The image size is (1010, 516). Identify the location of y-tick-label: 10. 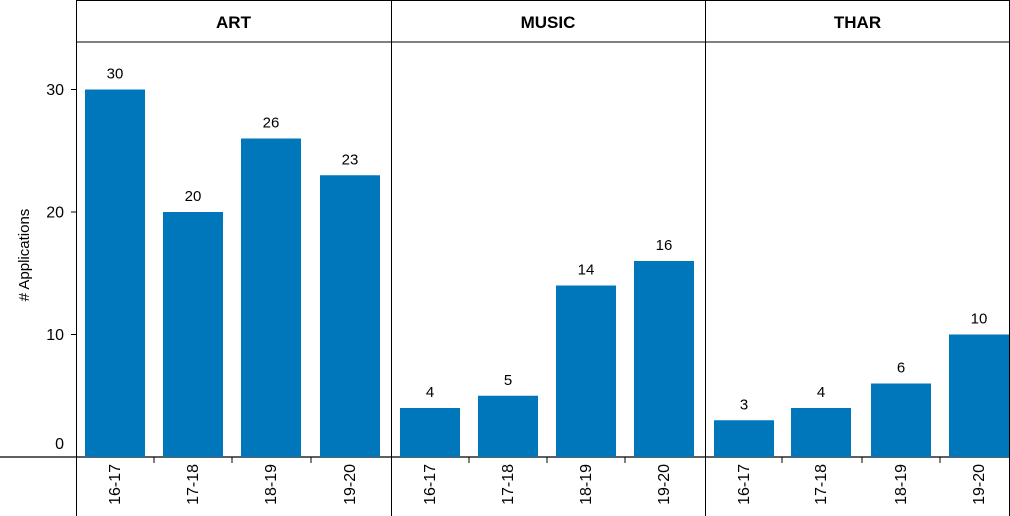
(55, 335).